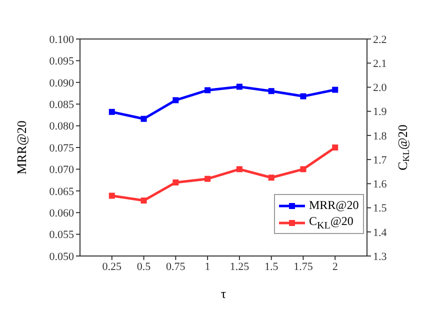  Describe the element at coordinates (380, 112) in the screenshot. I see `y2-tick-label: 1.9` at that location.